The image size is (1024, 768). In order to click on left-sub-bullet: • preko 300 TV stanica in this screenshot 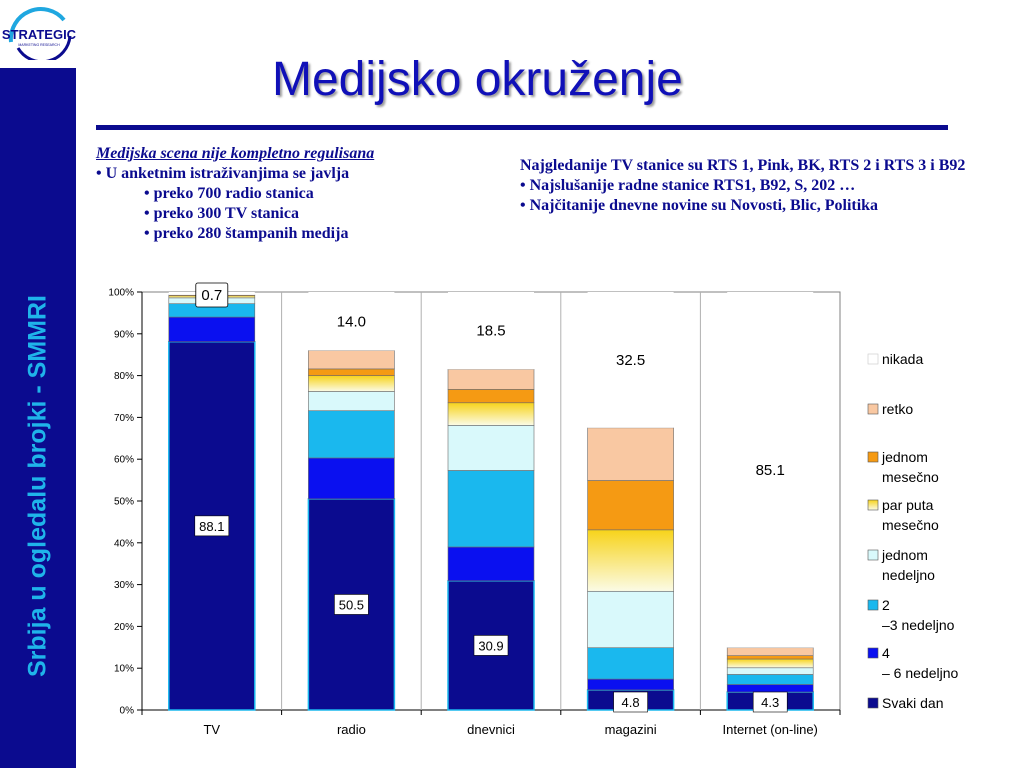, I will do `click(221, 213)`.